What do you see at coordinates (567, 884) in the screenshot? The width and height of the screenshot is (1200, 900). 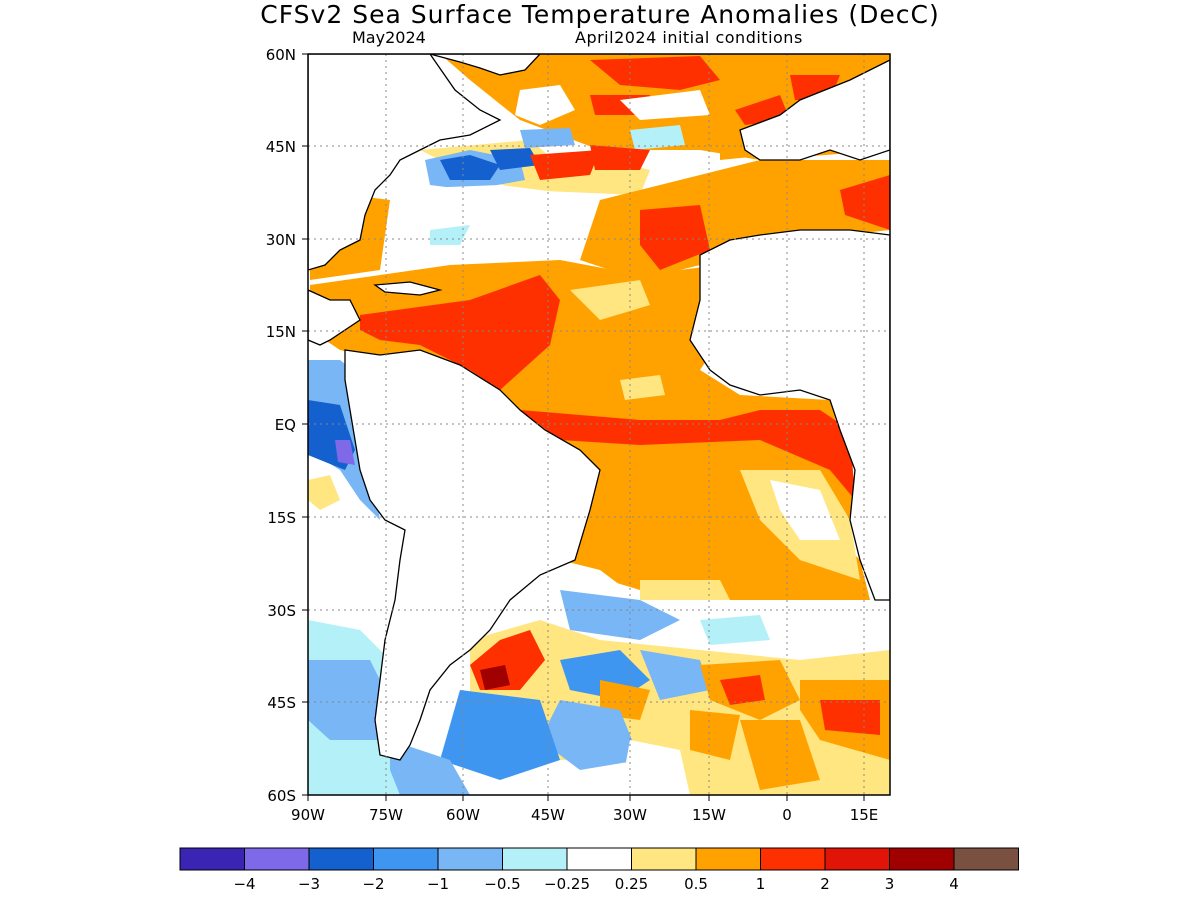 I see `legend-label: −0.25` at bounding box center [567, 884].